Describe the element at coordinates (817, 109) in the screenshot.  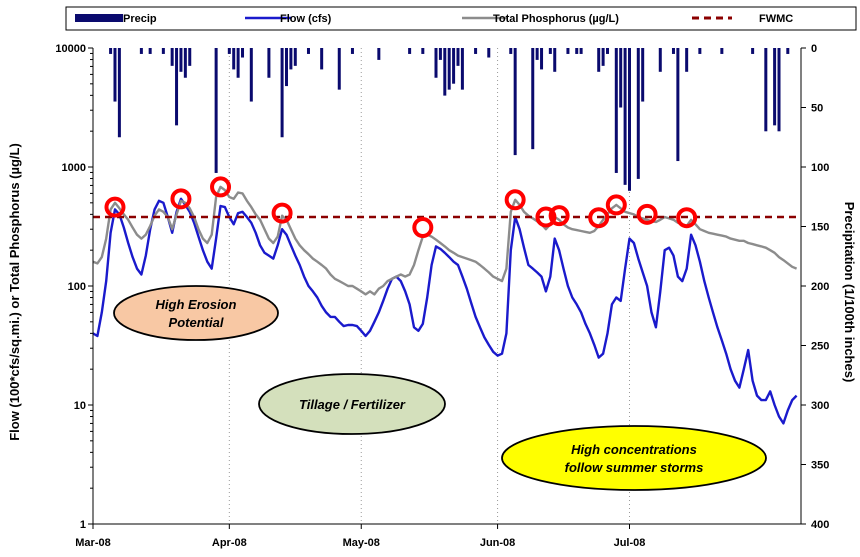
I see `y-right-tick-label: 50` at that location.